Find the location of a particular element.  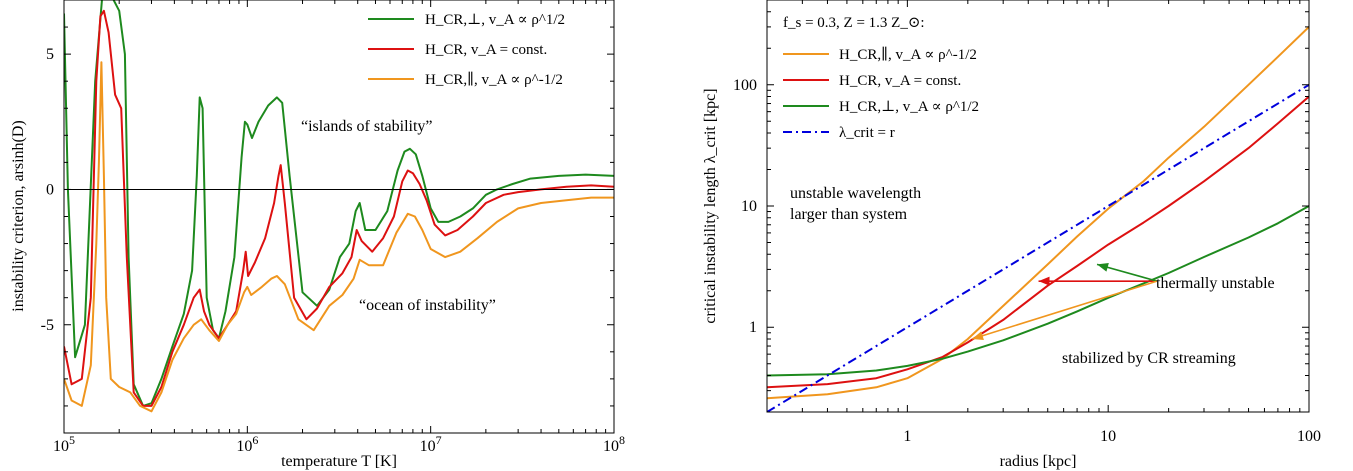

right-legend-item: H_CR,∥, v_A ∝ ρ^-1/2 is located at coordinates (908, 54).